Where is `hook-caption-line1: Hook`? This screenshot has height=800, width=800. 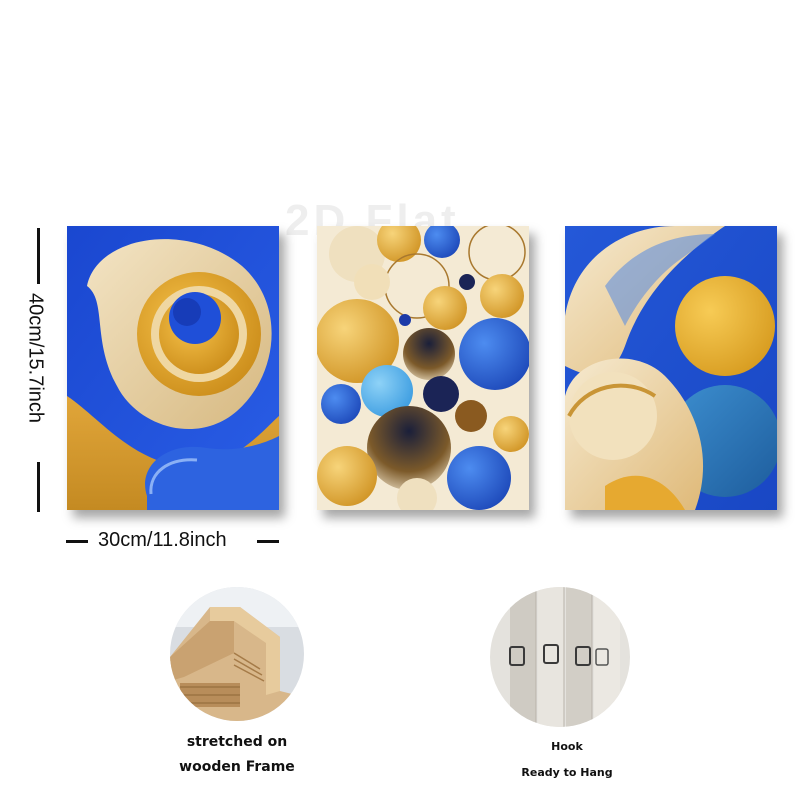 hook-caption-line1: Hook is located at coordinates (567, 746).